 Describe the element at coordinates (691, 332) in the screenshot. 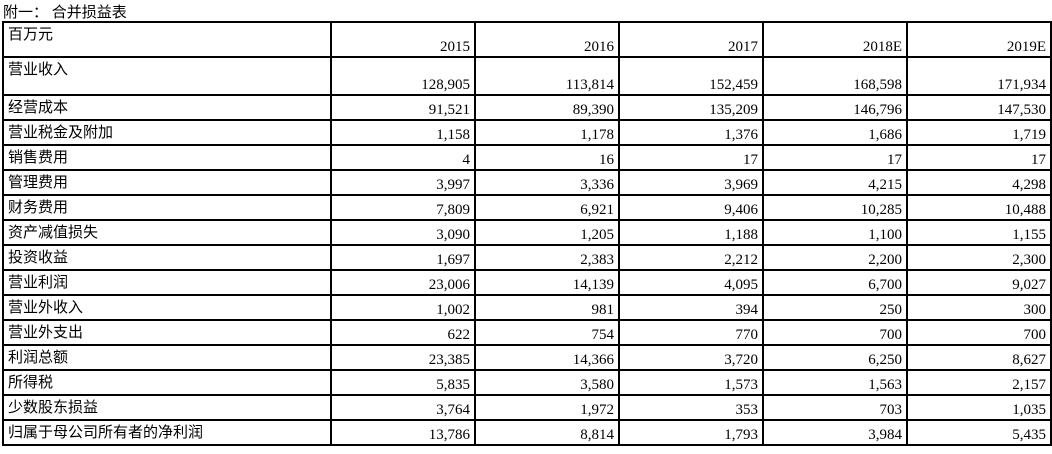

I see `cell-value: 770` at that location.